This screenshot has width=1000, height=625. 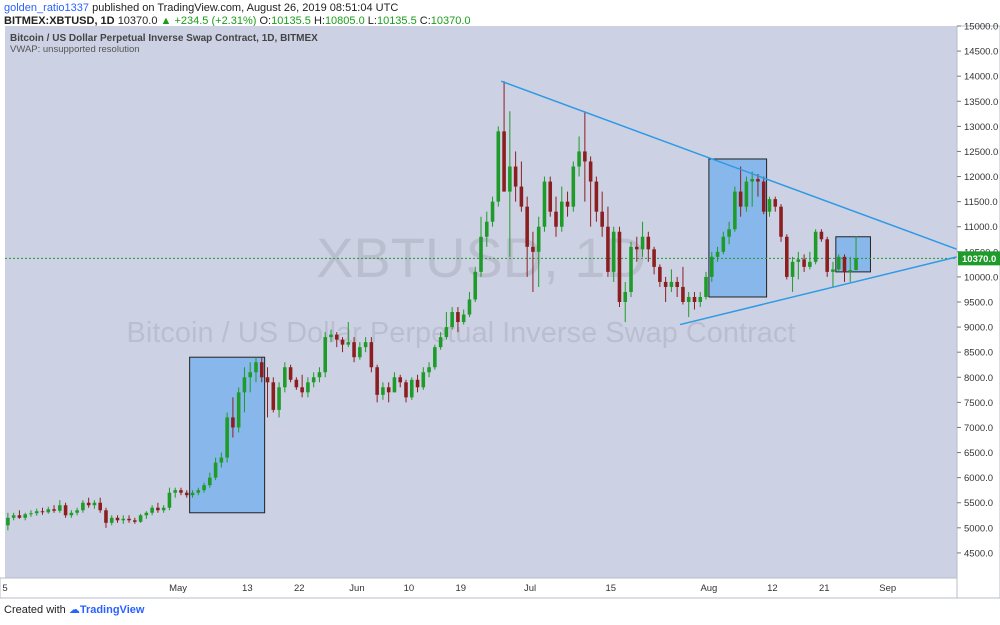 I want to click on y-tick-label: 4500.0, so click(x=978, y=553).